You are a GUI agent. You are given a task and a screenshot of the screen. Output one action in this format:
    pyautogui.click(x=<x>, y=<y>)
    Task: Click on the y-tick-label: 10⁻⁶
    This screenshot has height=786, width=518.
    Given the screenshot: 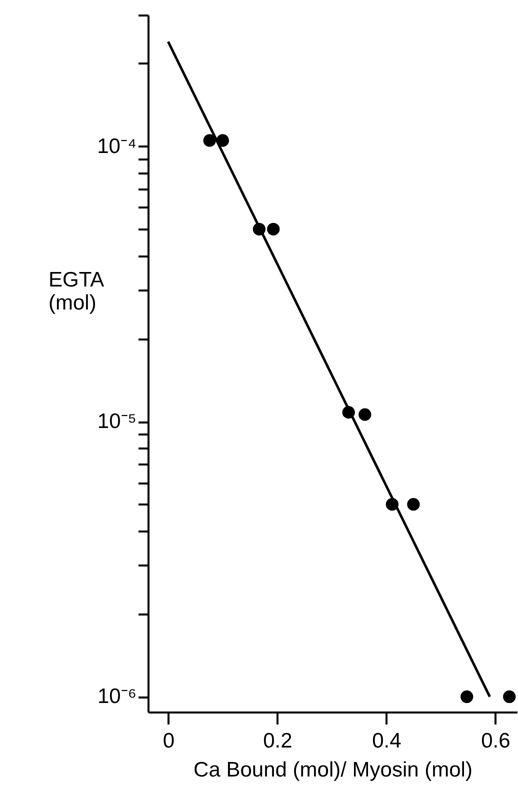 What is the action you would take?
    pyautogui.click(x=116, y=696)
    